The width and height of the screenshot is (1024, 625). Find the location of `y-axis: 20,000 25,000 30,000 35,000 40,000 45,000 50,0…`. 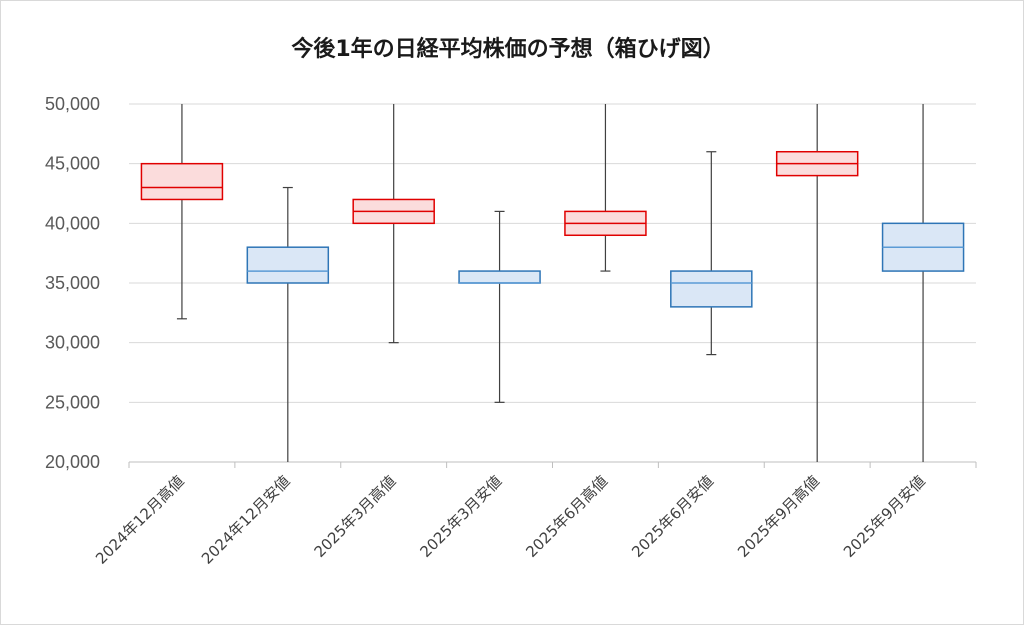

y-axis: 20,000 25,000 30,000 35,000 40,000 45,000 50,0… is located at coordinates (72, 283).